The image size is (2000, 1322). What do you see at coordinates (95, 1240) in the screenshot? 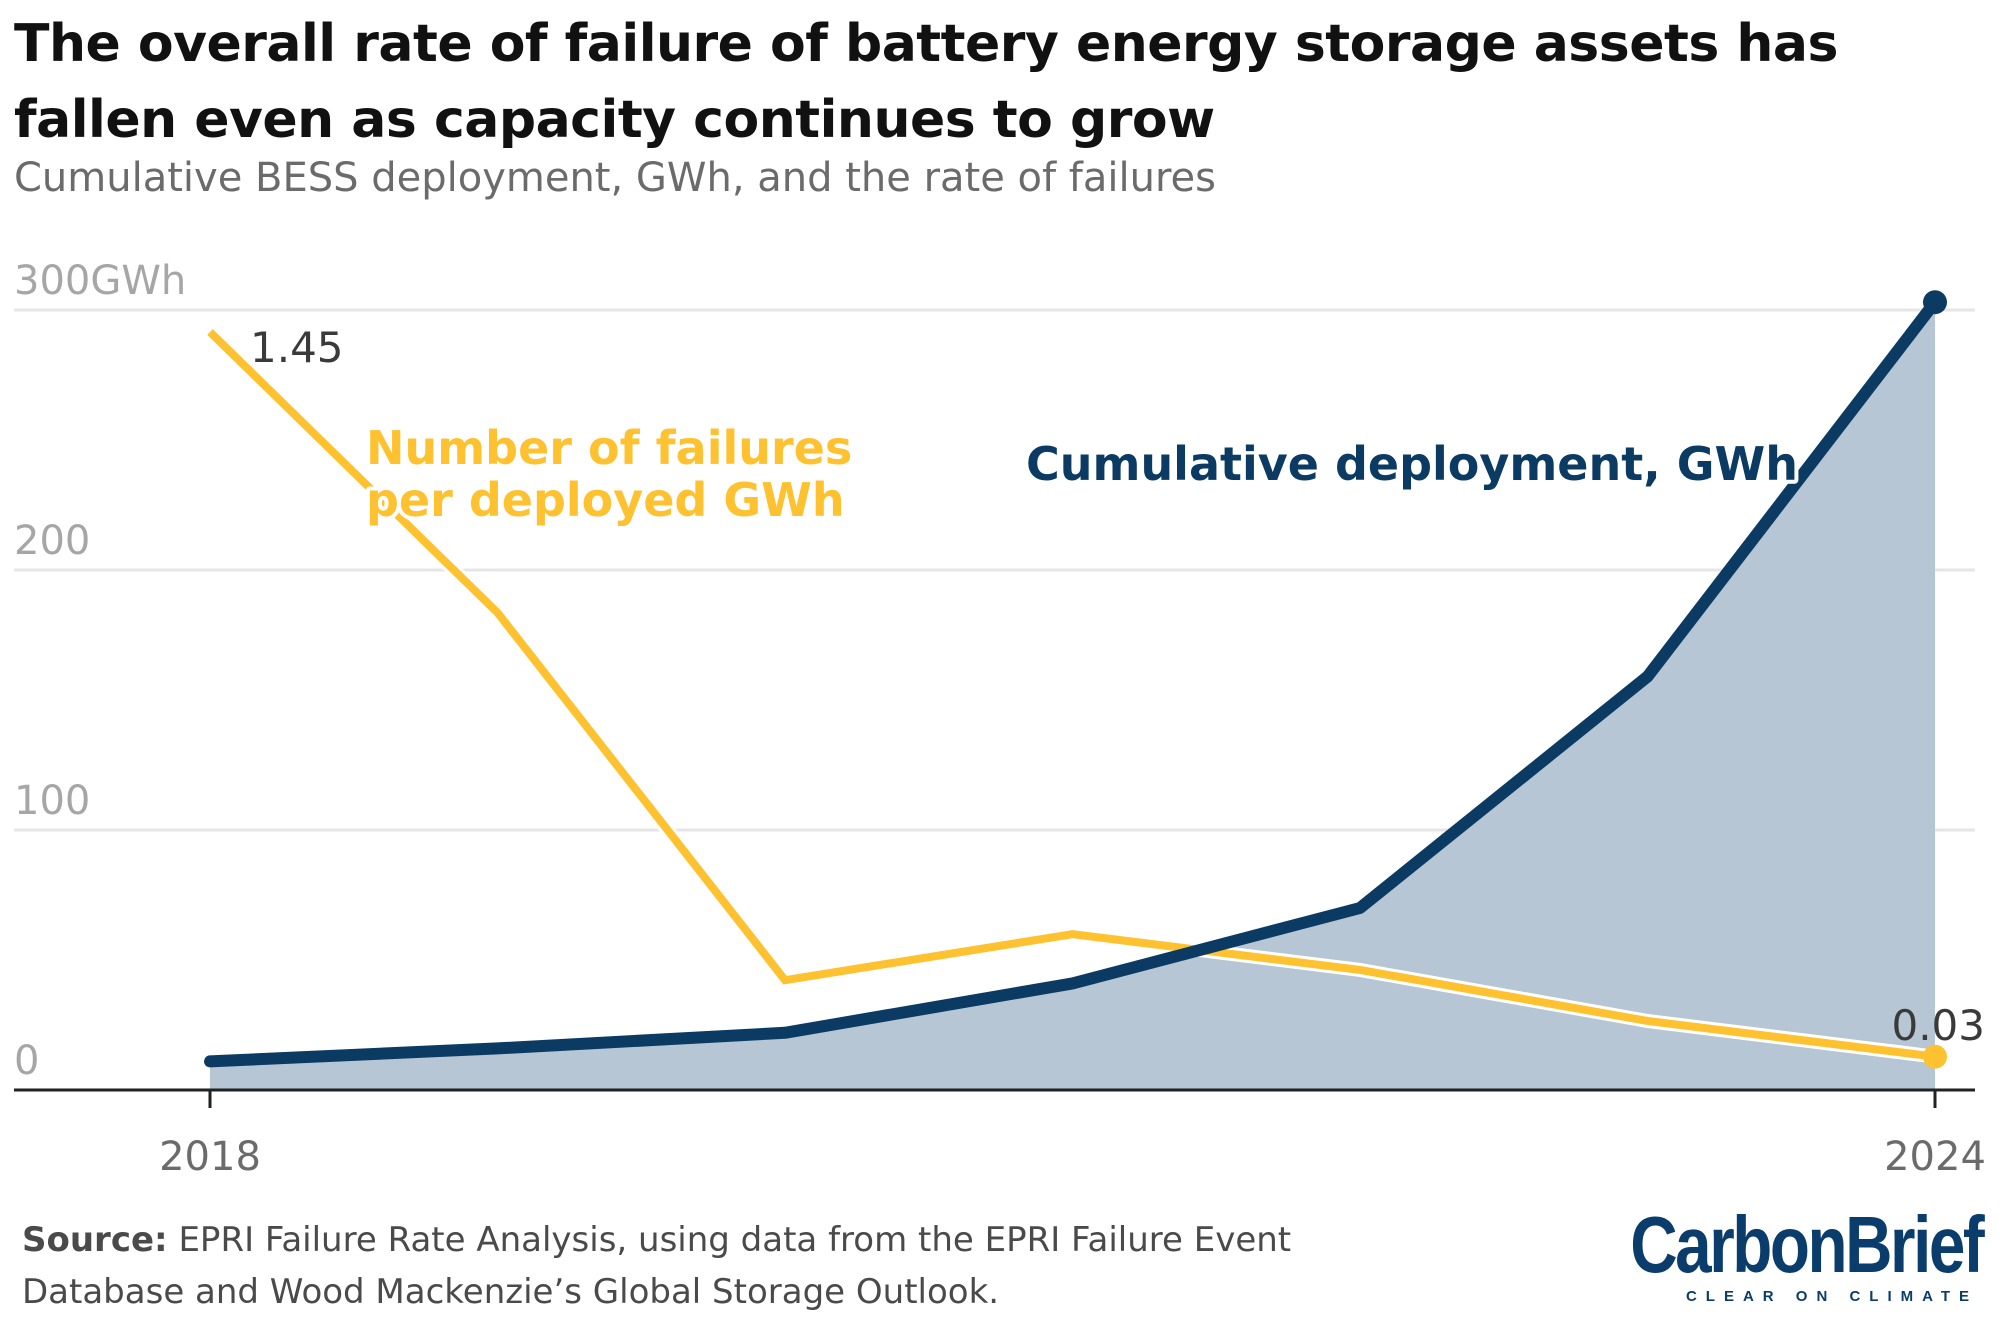
I see `source-label: Source:` at bounding box center [95, 1240].